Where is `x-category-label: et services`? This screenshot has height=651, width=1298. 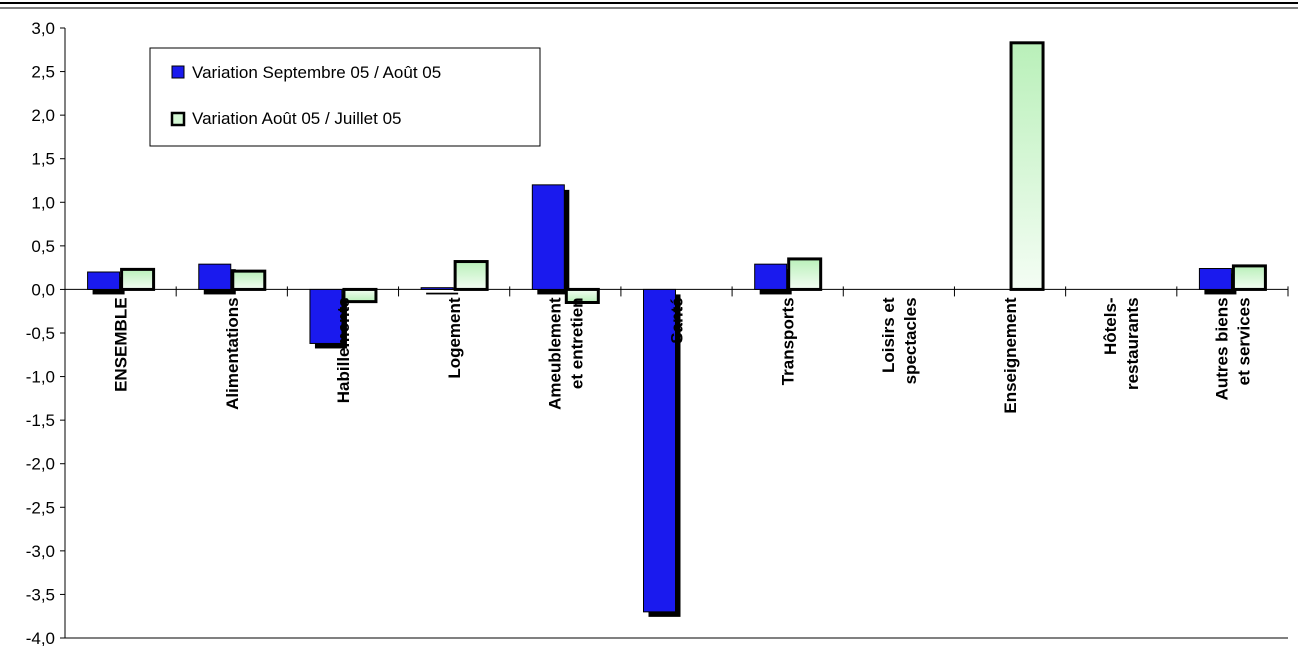 x-category-label: et services is located at coordinates (1243, 341).